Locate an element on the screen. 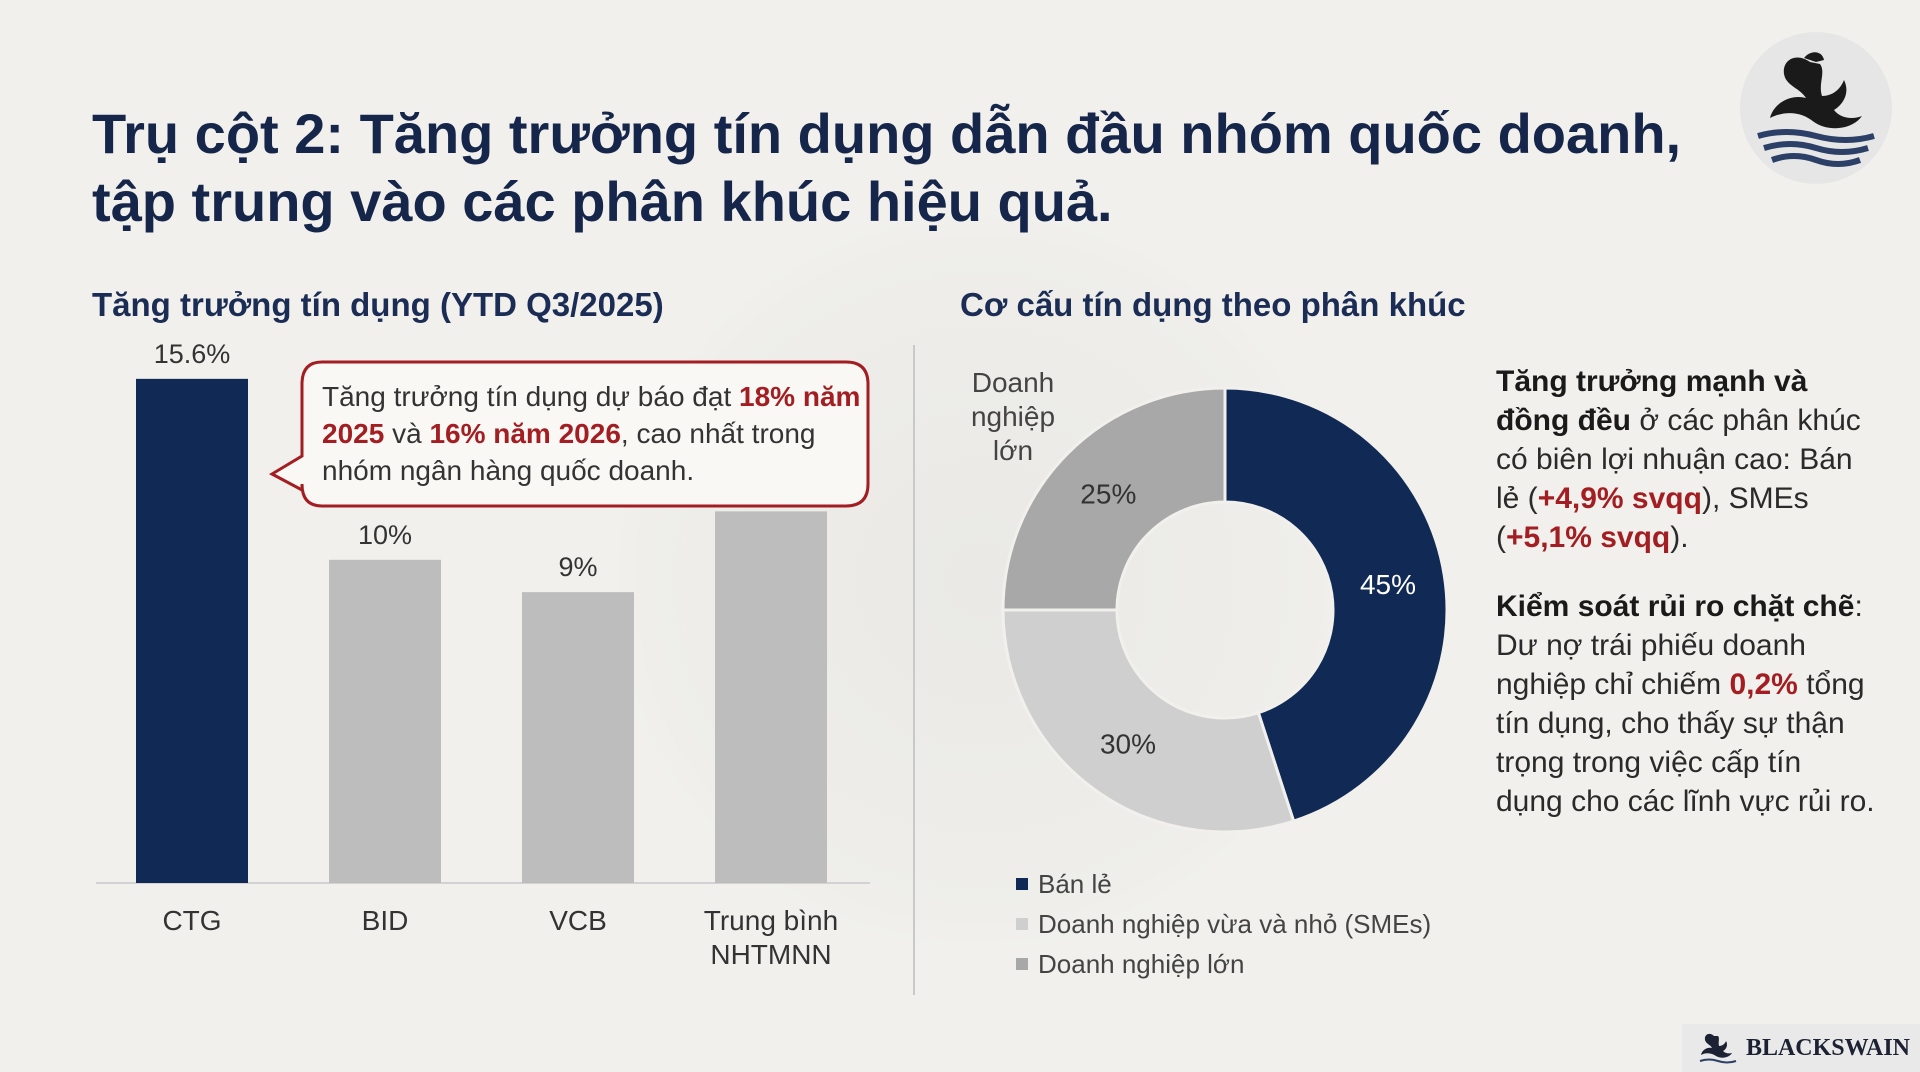  bar-bid is located at coordinates (385, 721).